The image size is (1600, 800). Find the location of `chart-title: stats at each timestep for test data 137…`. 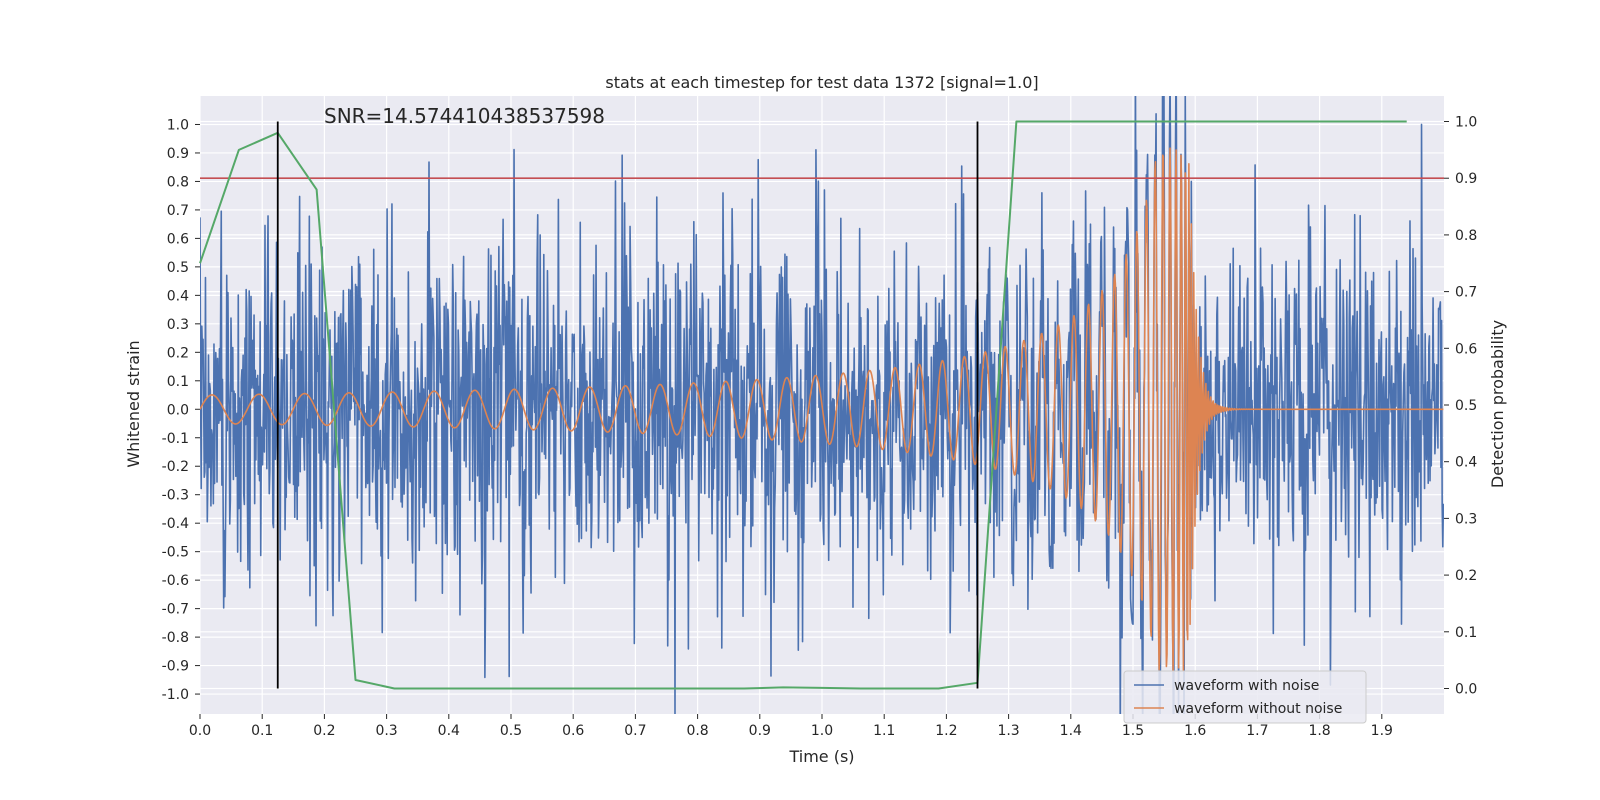

chart-title: stats at each timestep for test data 137… is located at coordinates (821, 82).